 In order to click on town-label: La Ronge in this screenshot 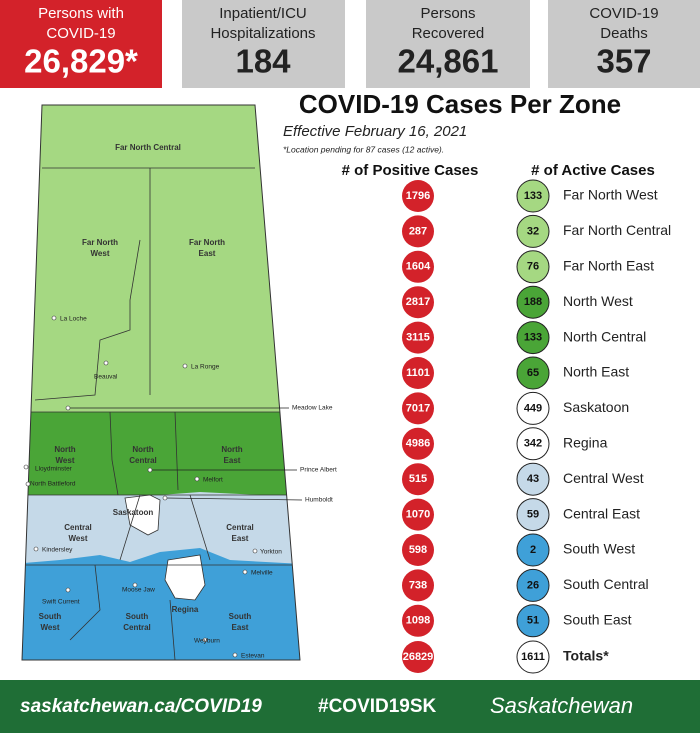, I will do `click(205, 367)`.